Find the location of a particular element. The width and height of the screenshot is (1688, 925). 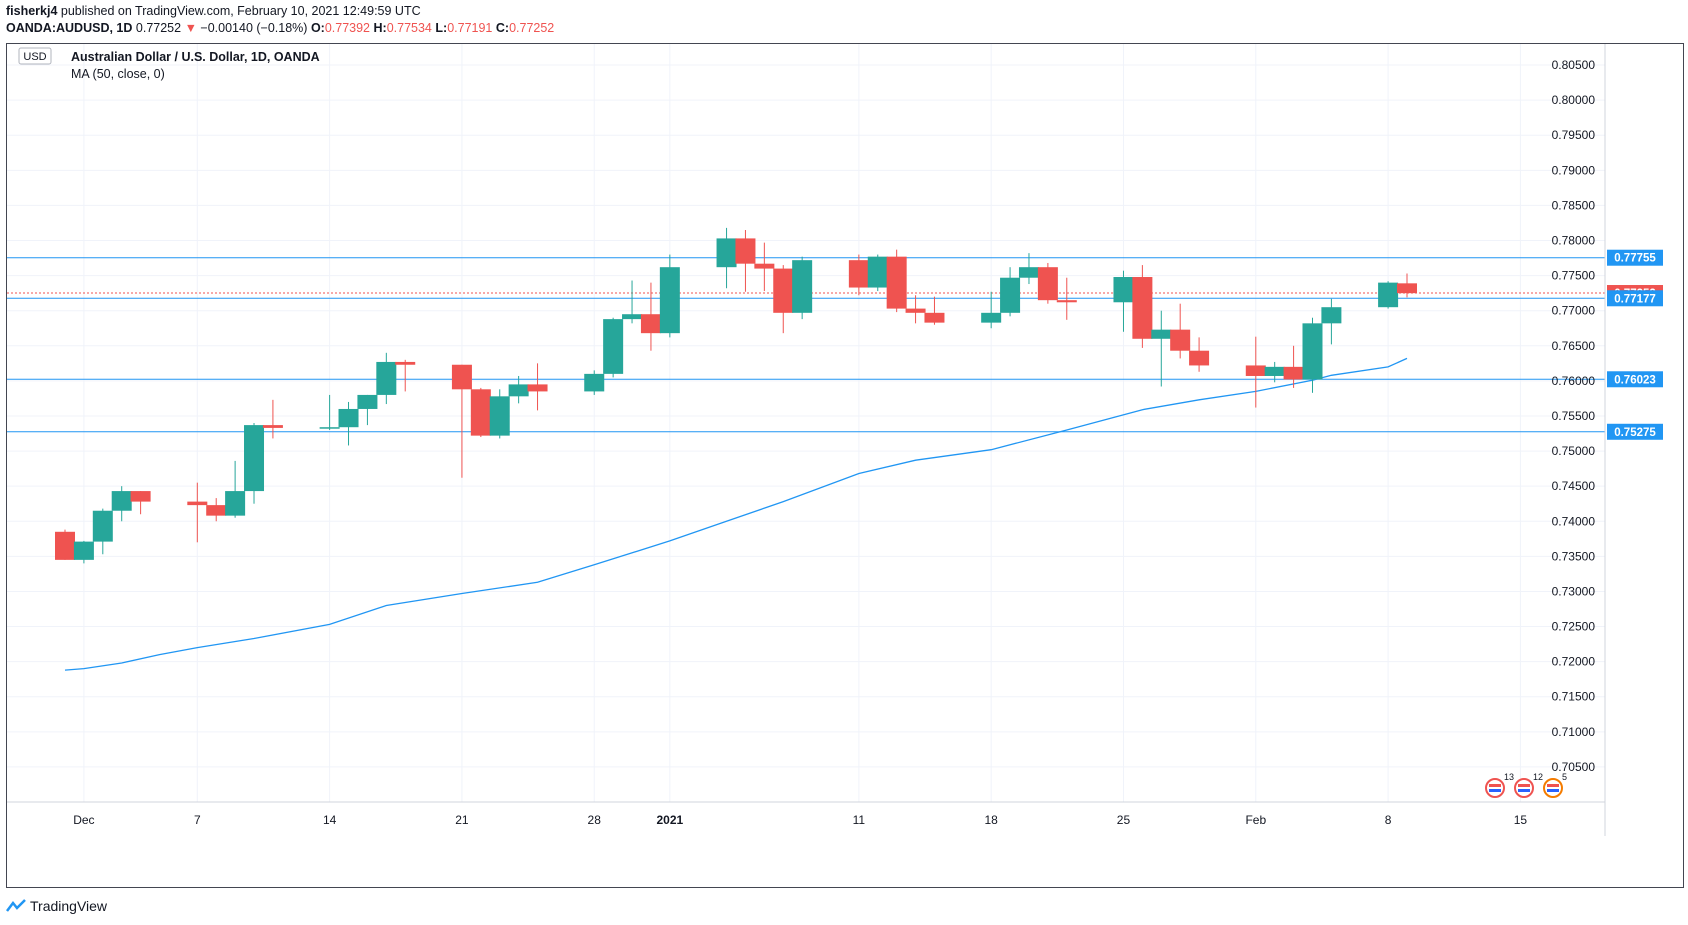

y-tick-label: 0.72500 is located at coordinates (1574, 627).